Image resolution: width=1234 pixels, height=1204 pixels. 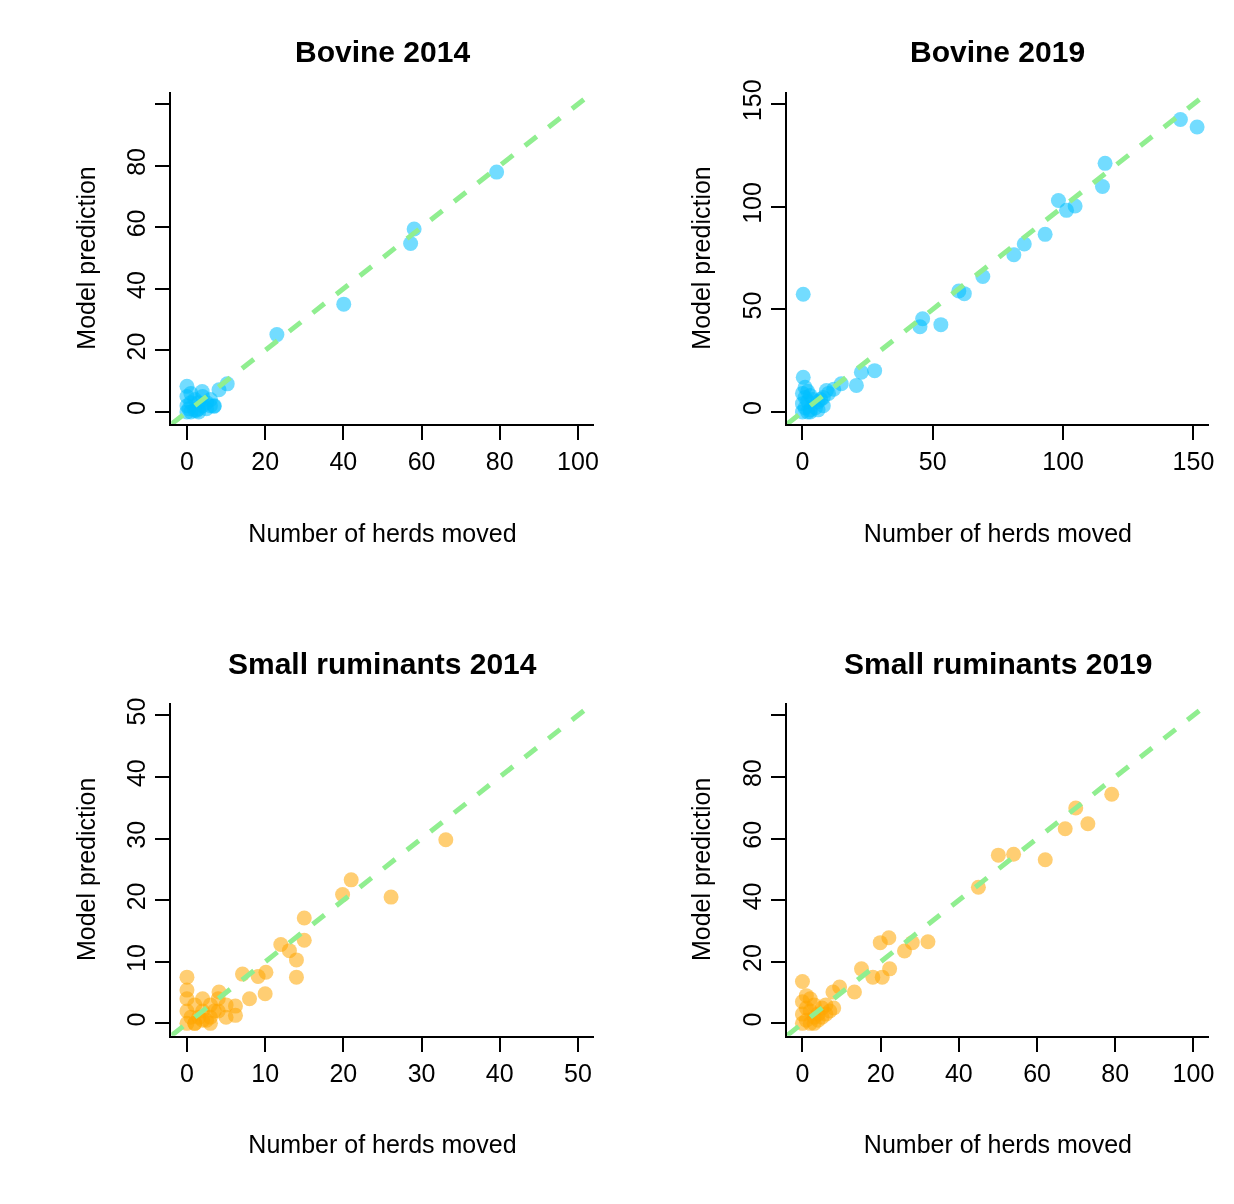 I want to click on x-tick-label: 30, so click(x=421, y=1072).